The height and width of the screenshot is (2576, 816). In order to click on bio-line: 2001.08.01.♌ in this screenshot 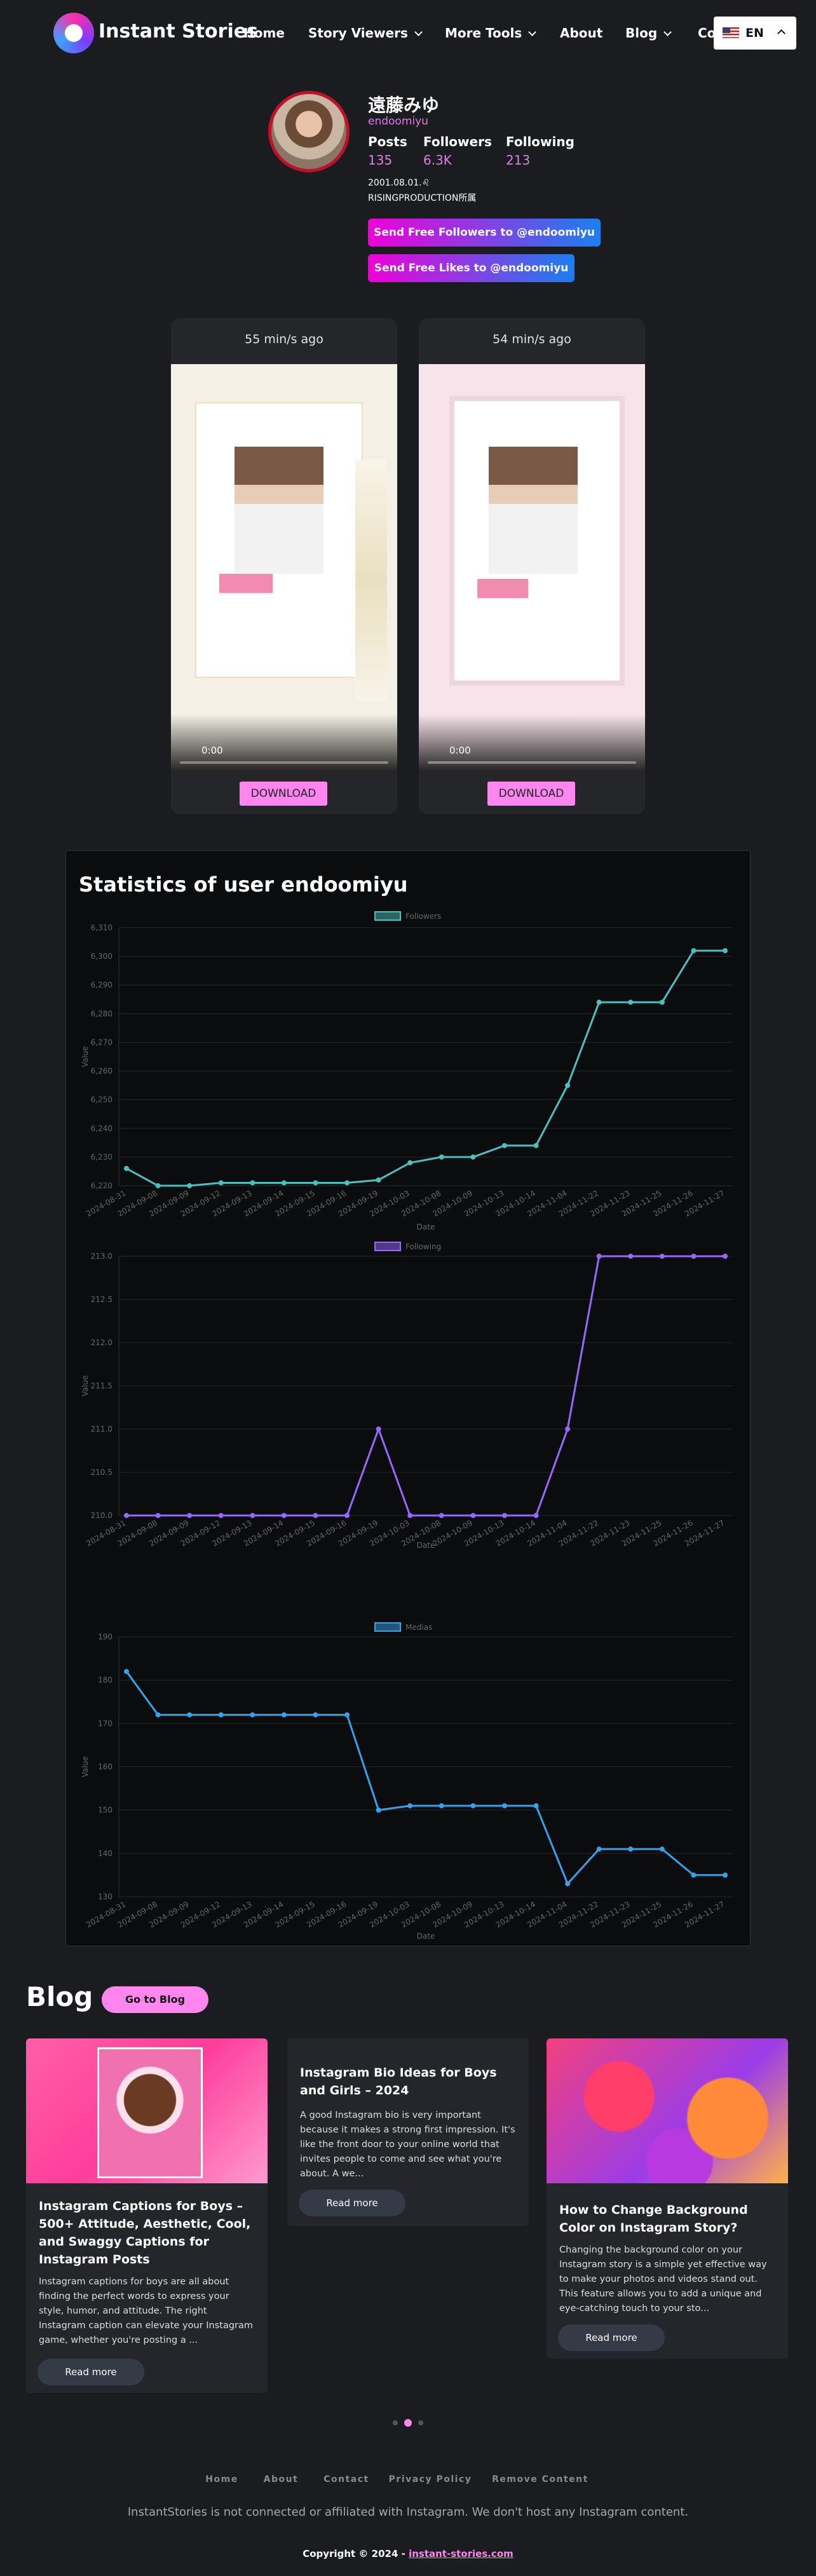, I will do `click(399, 183)`.